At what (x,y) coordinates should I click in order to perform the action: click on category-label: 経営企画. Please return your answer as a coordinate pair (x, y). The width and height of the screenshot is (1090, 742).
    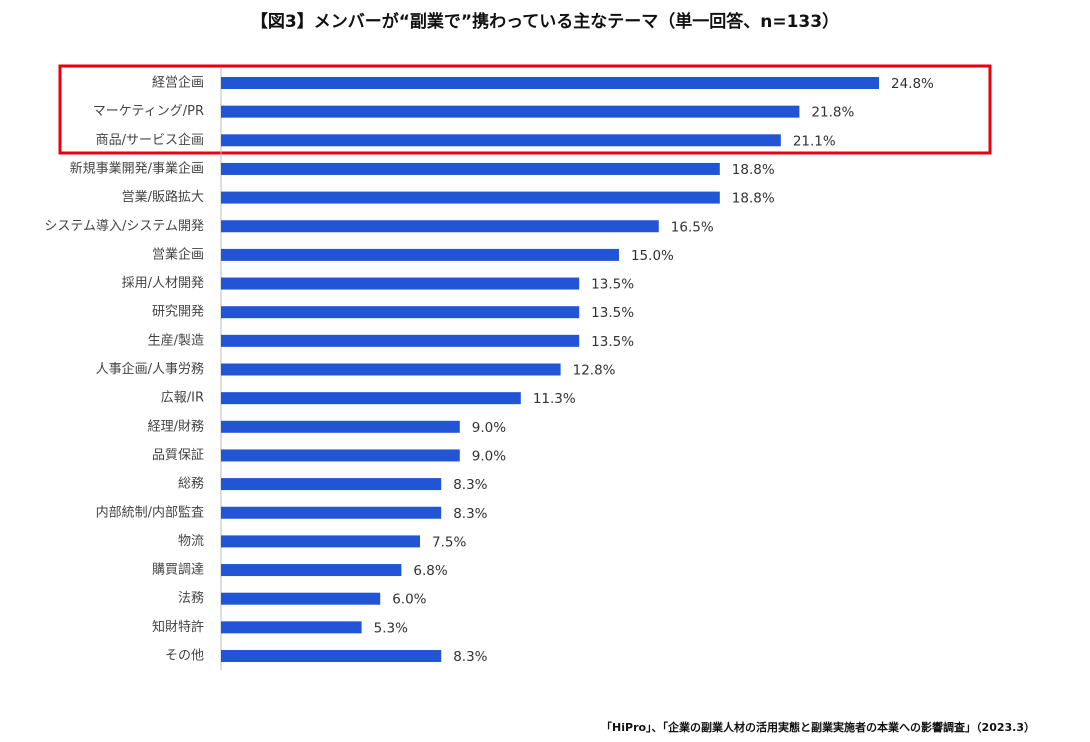
    Looking at the image, I should click on (178, 83).